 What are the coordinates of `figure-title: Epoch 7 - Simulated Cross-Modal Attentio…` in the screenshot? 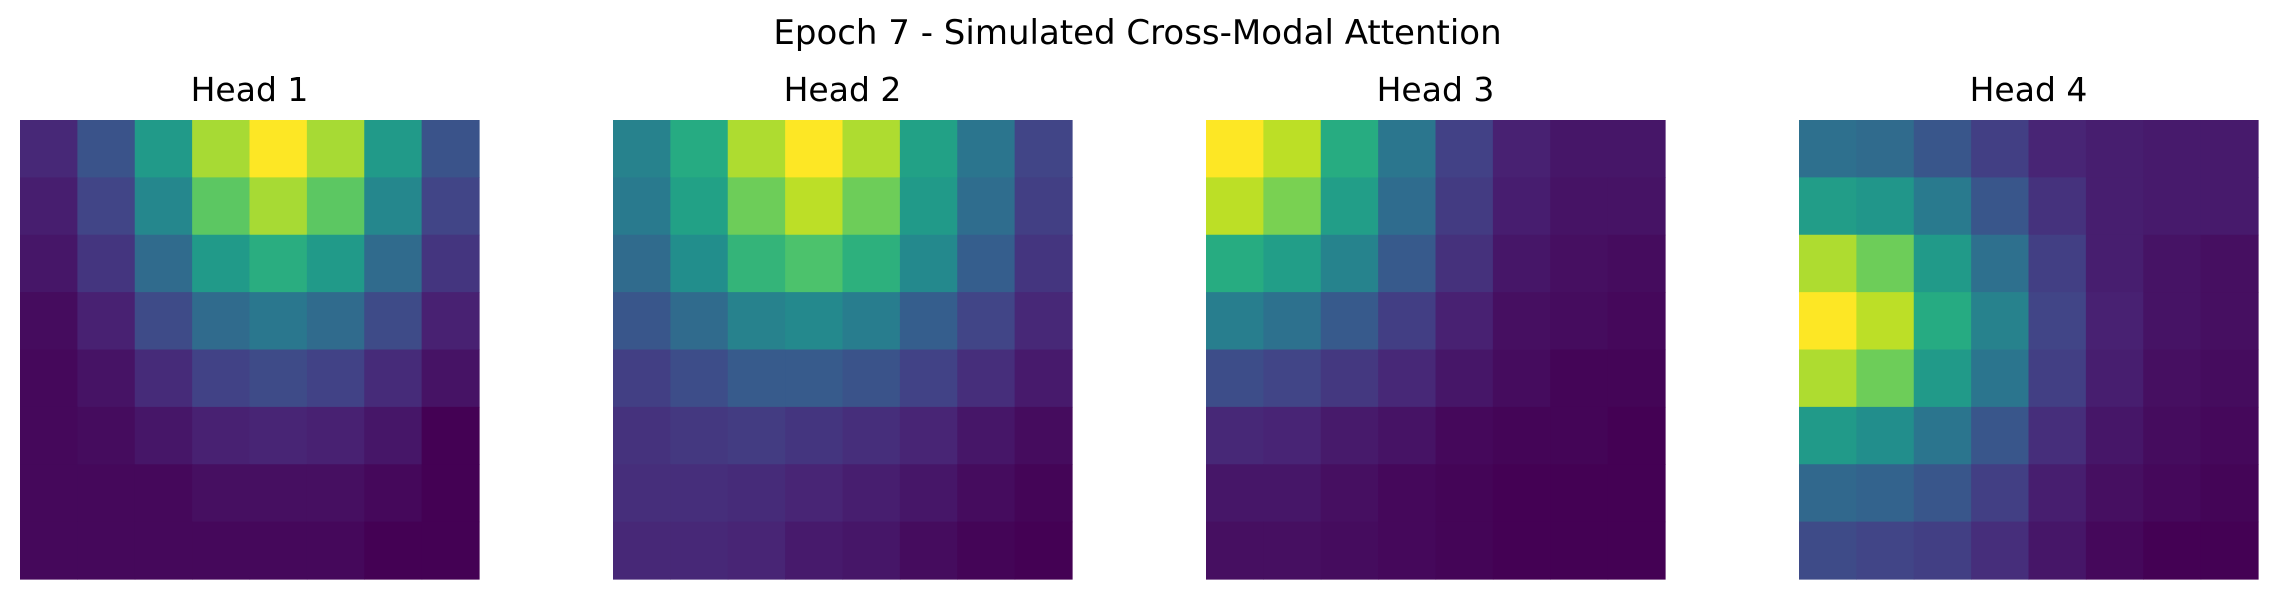 It's located at (1137, 33).